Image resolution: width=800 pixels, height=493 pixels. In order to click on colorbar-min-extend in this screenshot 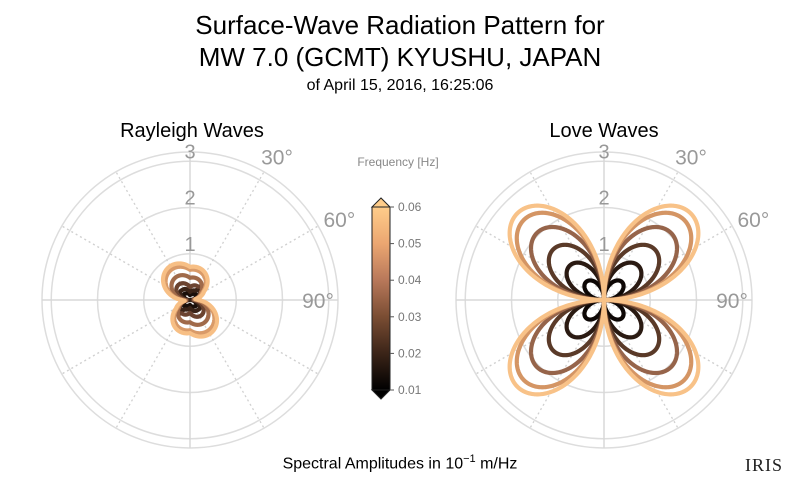, I will do `click(381, 394)`.